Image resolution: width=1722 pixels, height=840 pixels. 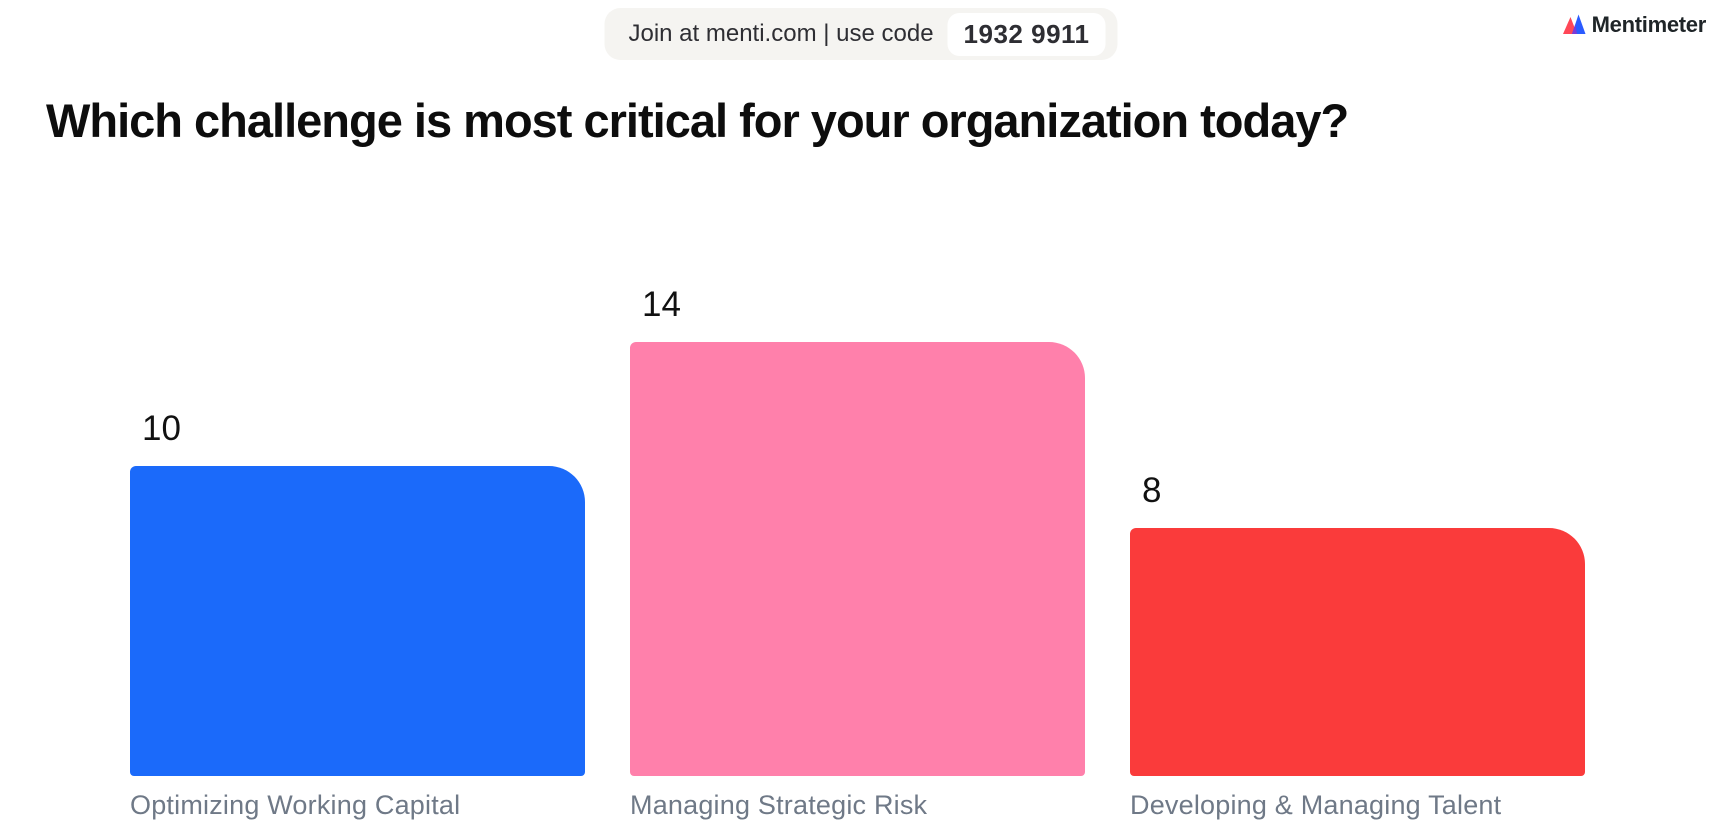 What do you see at coordinates (161, 428) in the screenshot?
I see `bar-value: 10` at bounding box center [161, 428].